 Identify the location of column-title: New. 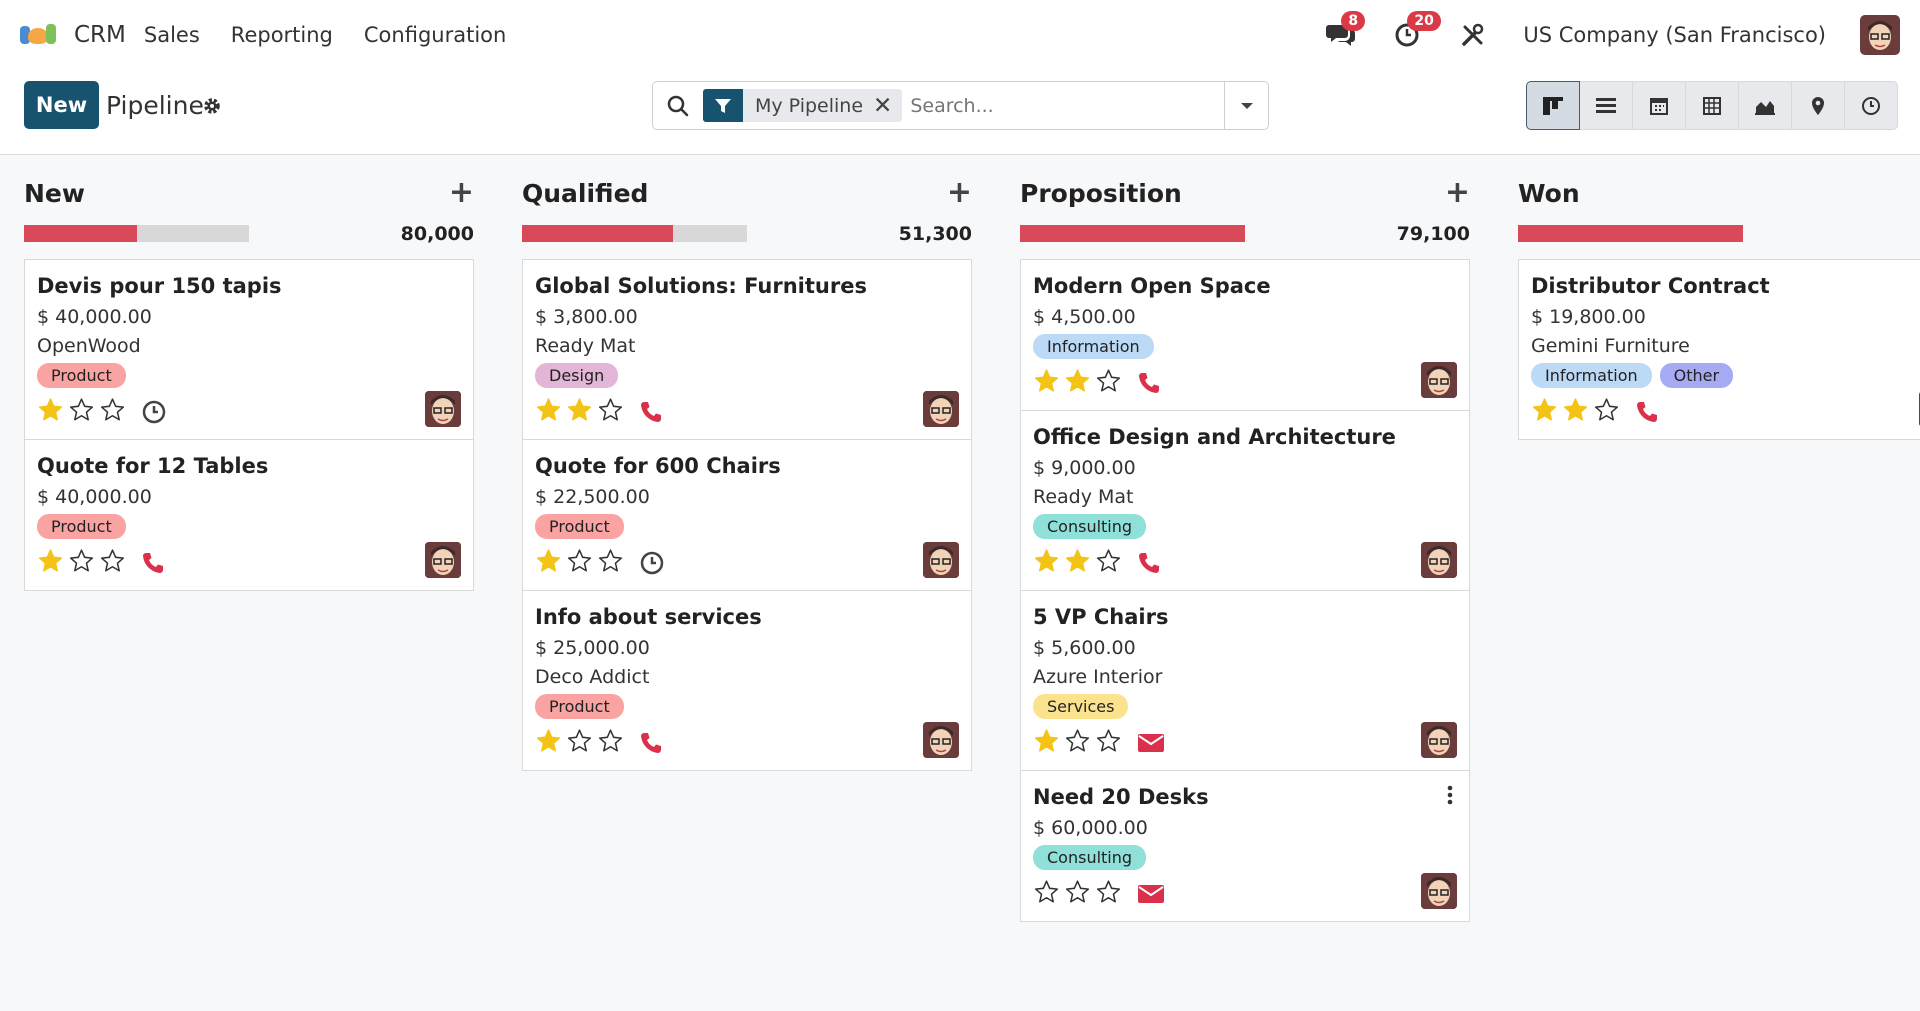
(54, 193).